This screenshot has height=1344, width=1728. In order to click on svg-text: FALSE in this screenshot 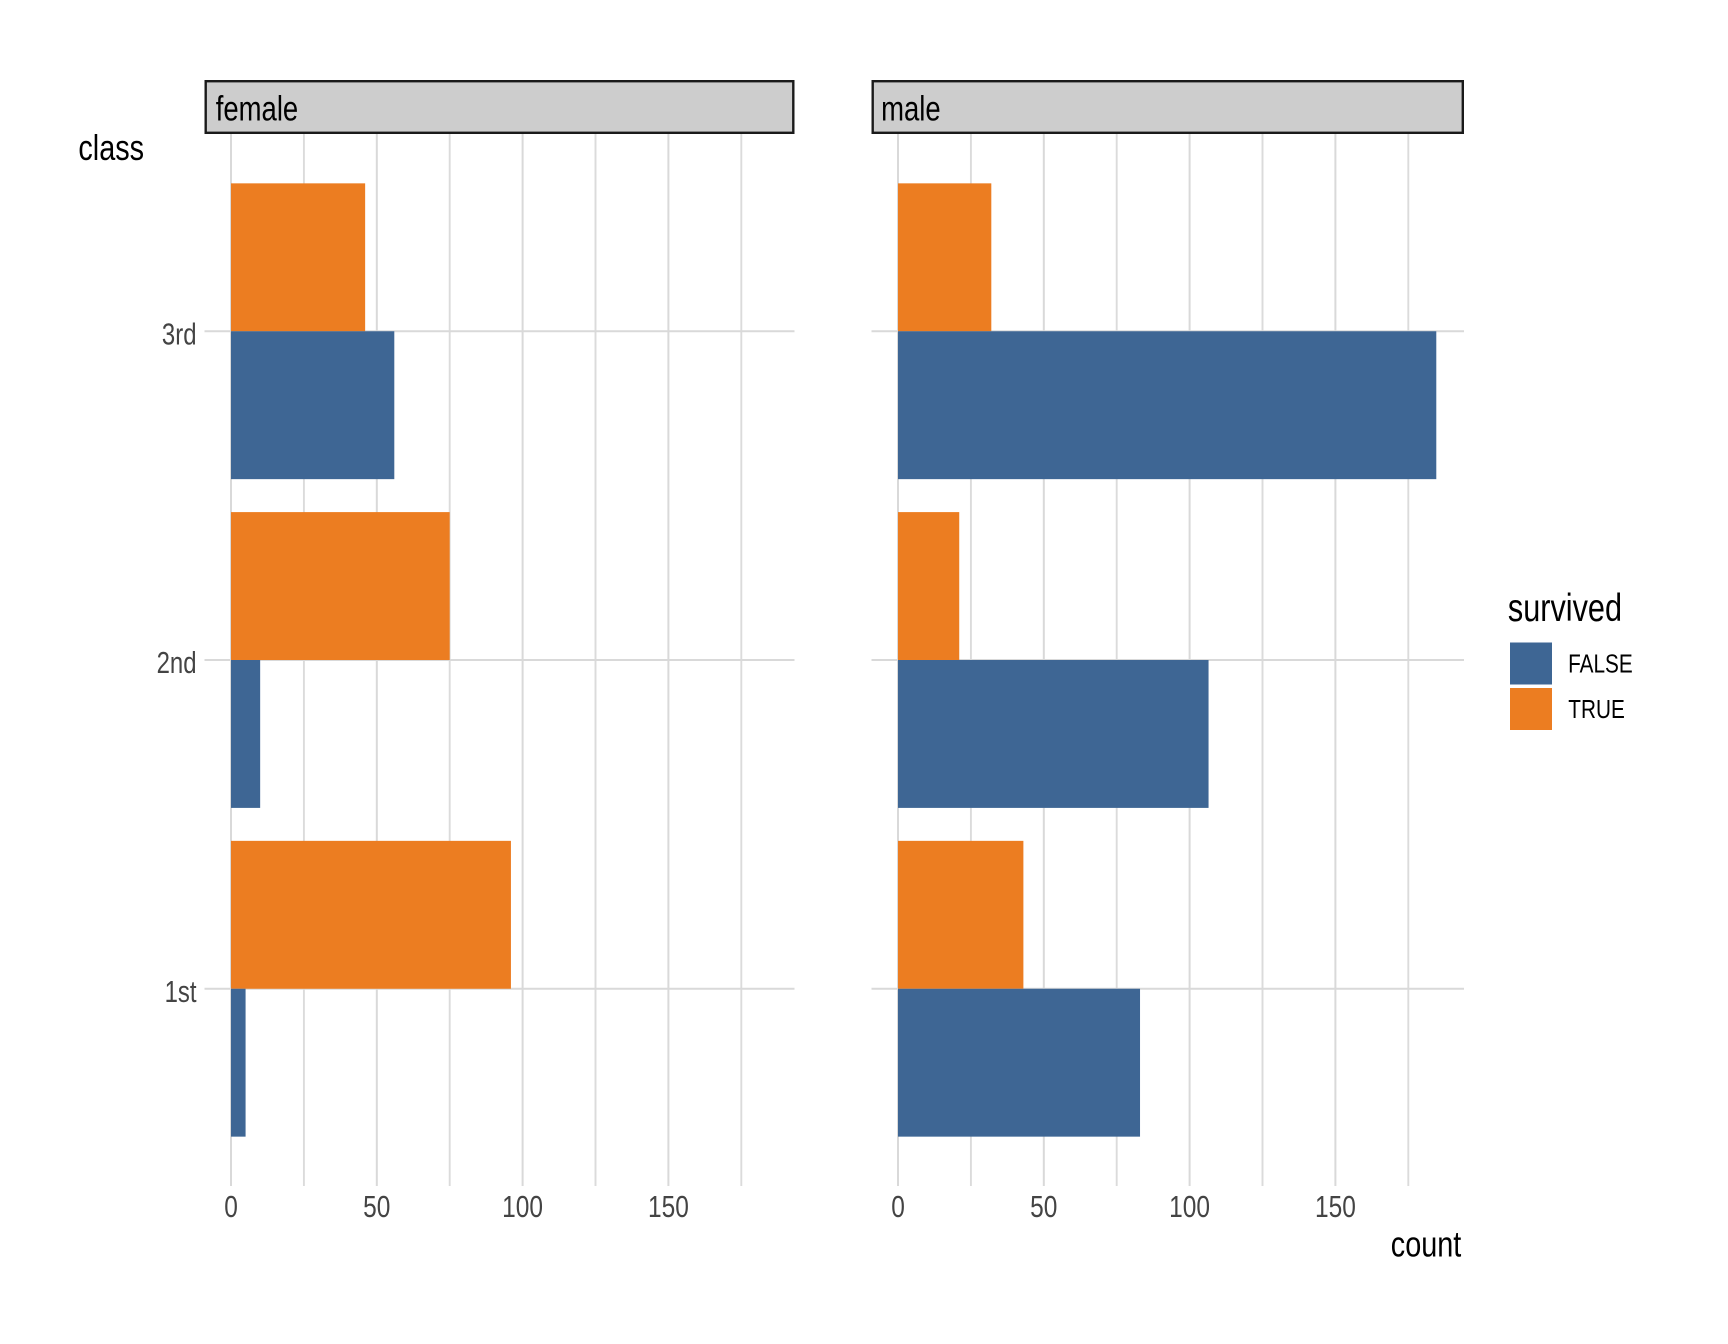, I will do `click(1600, 664)`.